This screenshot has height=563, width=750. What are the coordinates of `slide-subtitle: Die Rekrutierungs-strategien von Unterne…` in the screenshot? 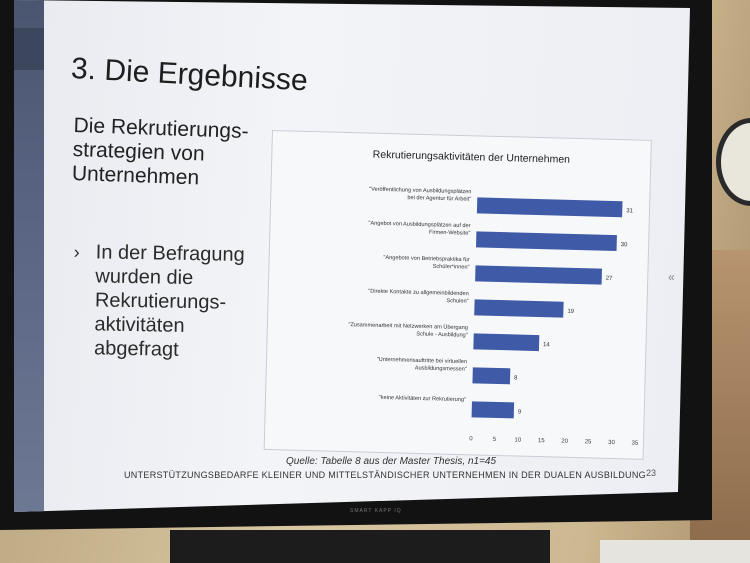 It's located at (160, 152).